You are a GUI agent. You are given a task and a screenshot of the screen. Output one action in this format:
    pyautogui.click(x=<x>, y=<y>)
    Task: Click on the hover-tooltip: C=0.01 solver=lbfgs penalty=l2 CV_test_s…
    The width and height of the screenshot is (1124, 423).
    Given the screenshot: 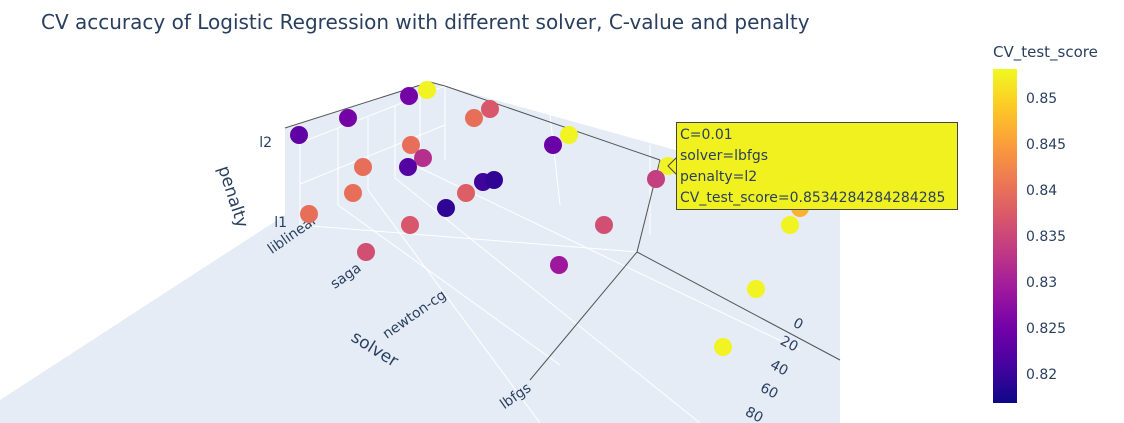 What is the action you would take?
    pyautogui.click(x=817, y=166)
    